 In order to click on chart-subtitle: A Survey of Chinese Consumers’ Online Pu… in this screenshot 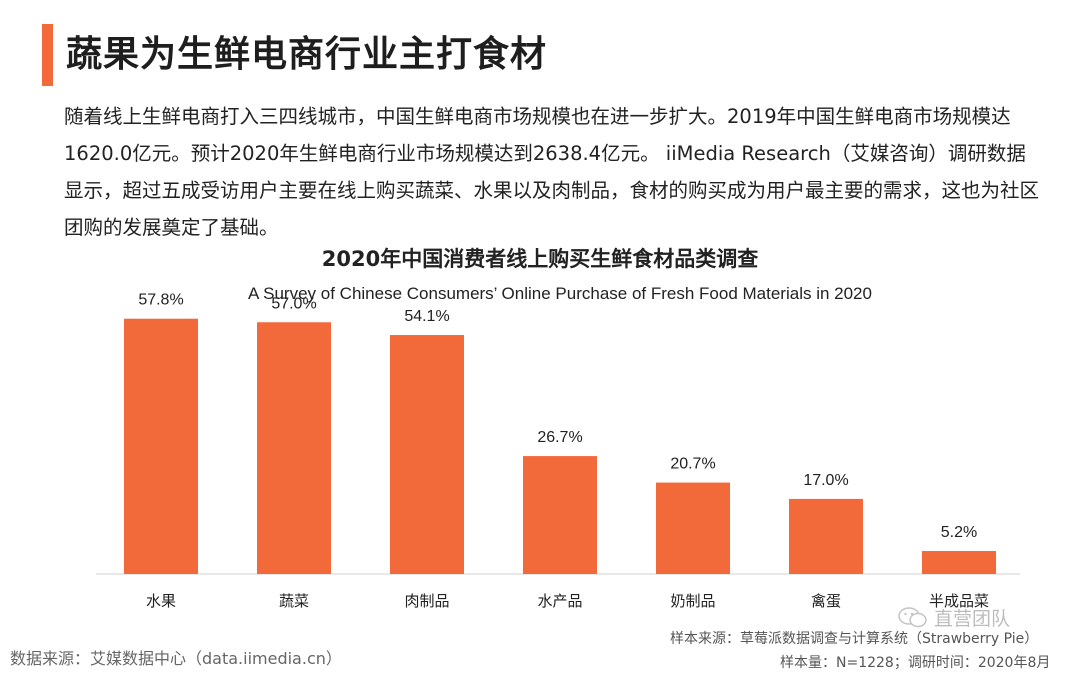, I will do `click(560, 293)`.